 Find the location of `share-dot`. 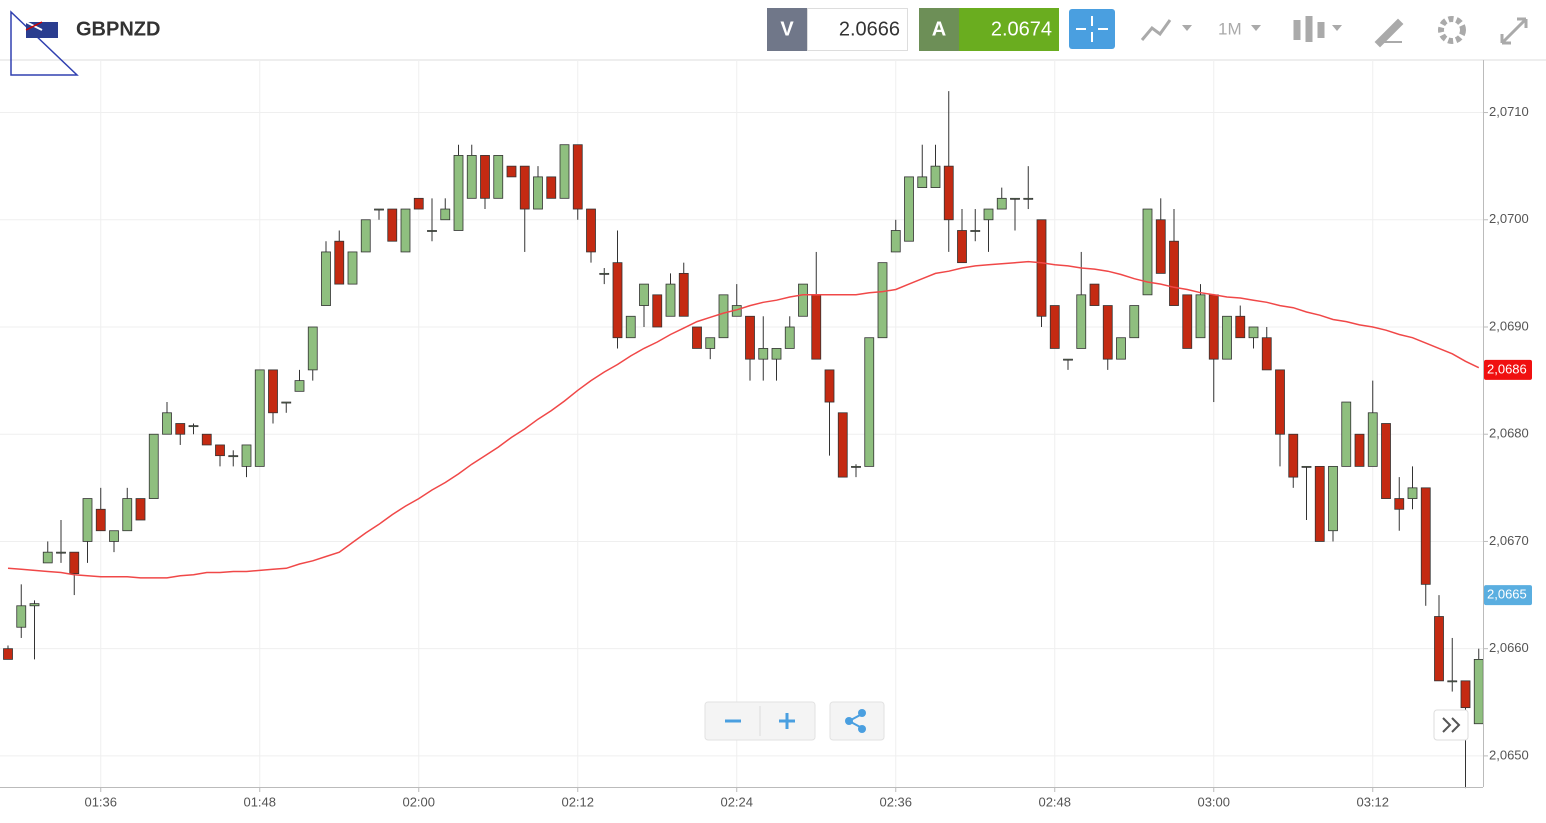

share-dot is located at coordinates (862, 729).